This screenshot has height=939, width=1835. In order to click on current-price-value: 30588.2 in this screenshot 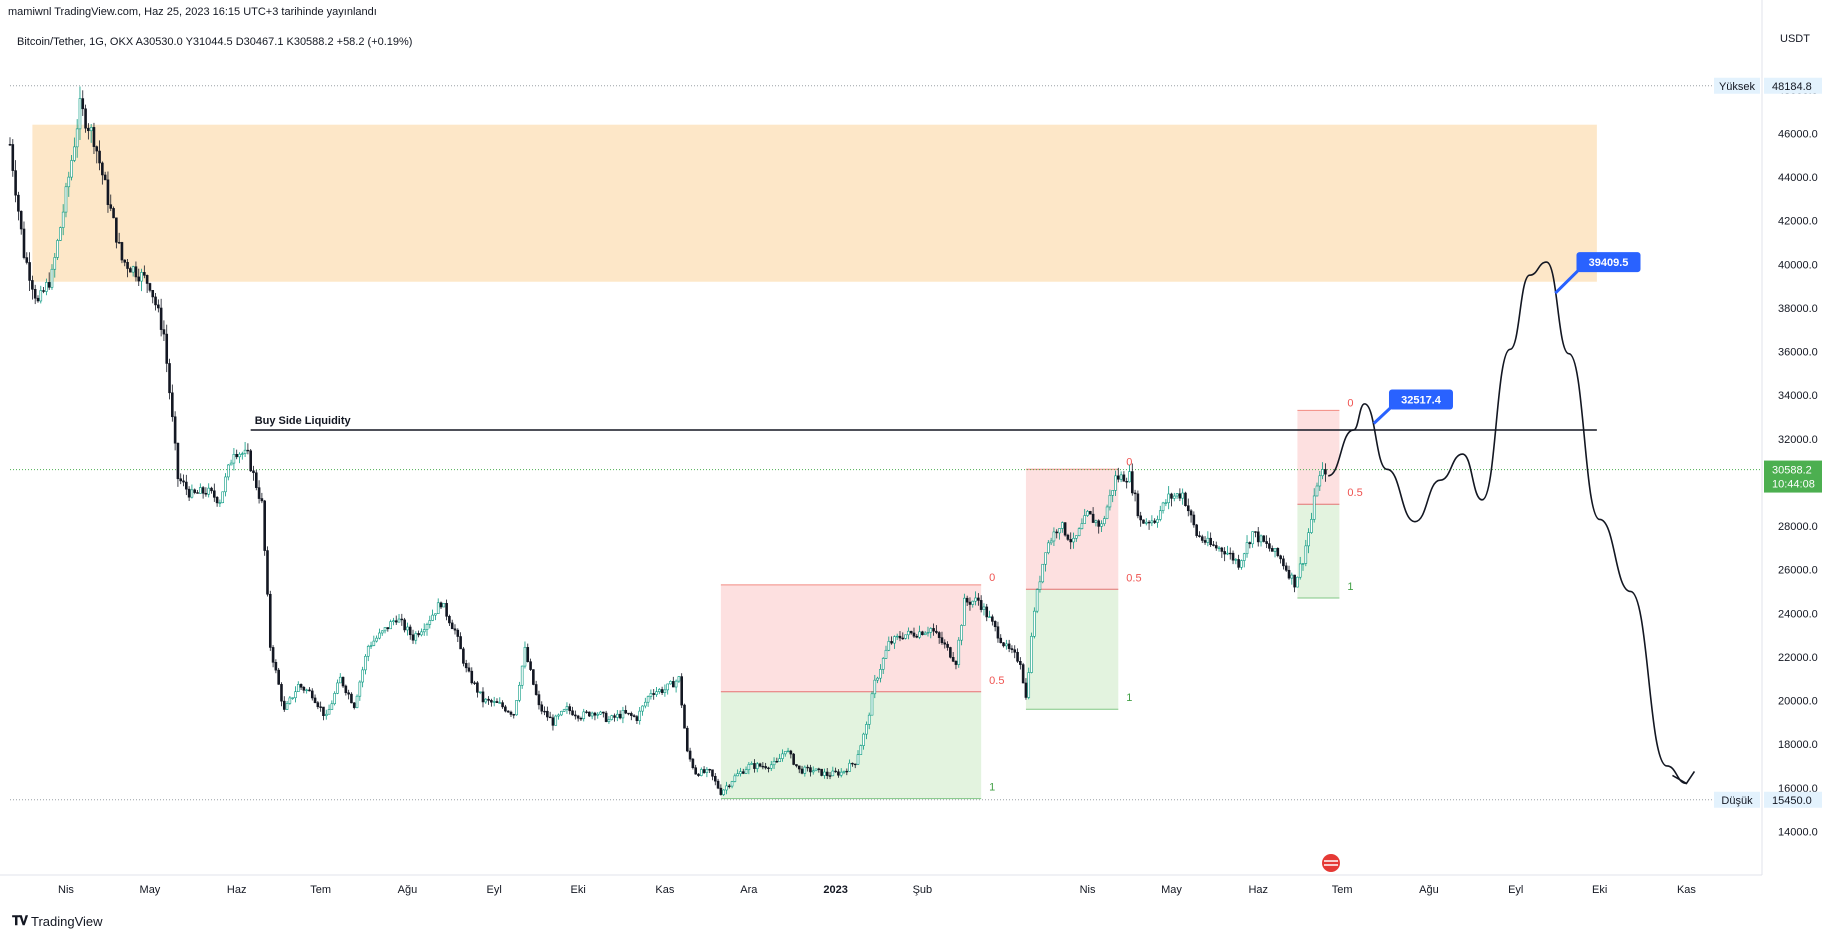, I will do `click(1792, 471)`.